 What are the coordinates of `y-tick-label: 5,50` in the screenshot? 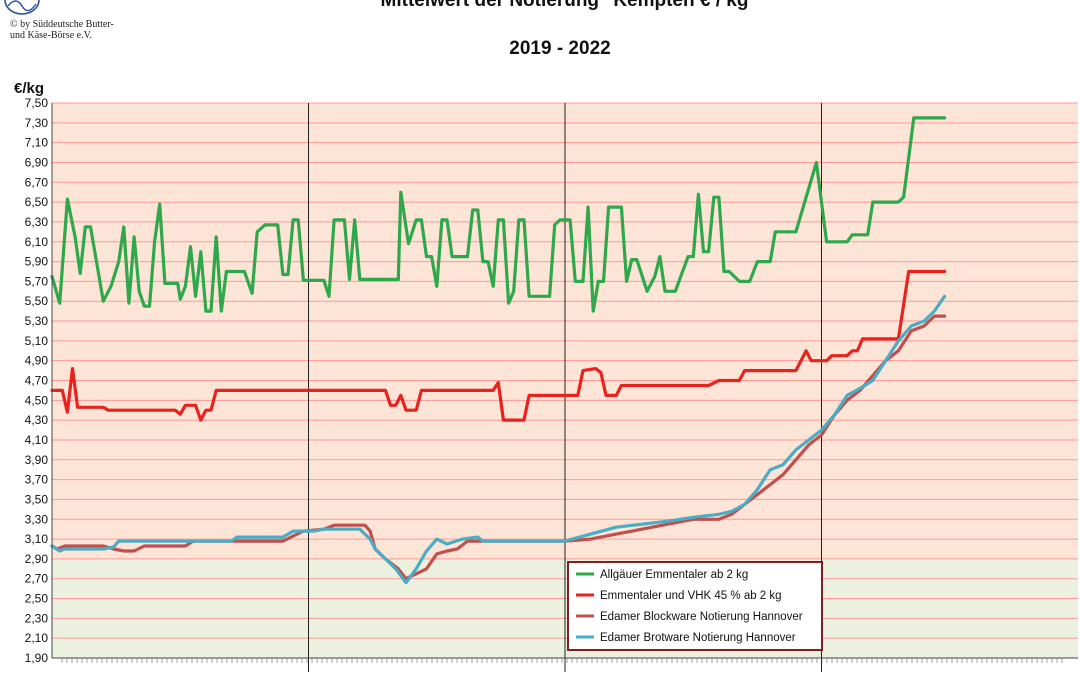 It's located at (37, 301).